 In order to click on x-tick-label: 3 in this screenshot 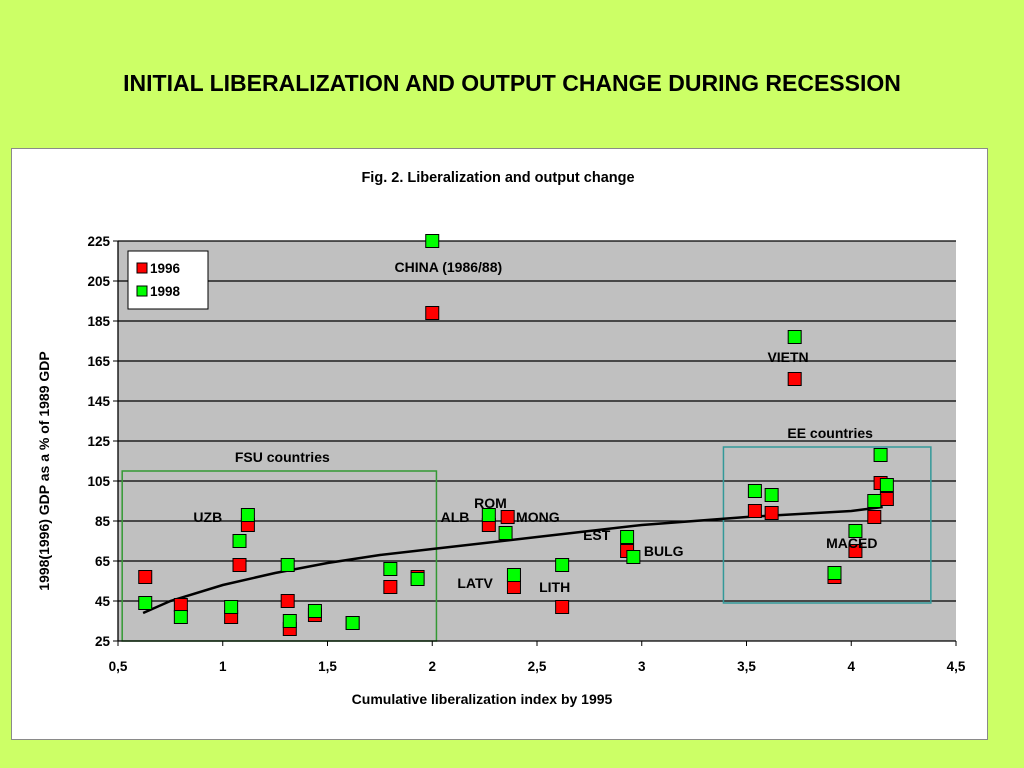, I will do `click(642, 666)`.